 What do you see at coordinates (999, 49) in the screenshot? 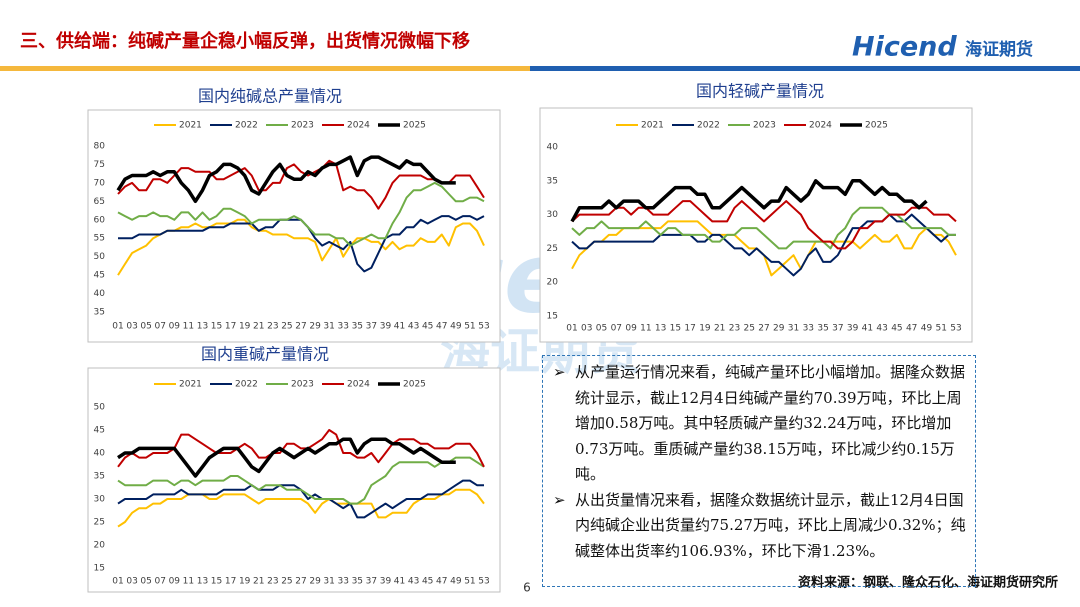
I see `logo-cn: 海证期货` at bounding box center [999, 49].